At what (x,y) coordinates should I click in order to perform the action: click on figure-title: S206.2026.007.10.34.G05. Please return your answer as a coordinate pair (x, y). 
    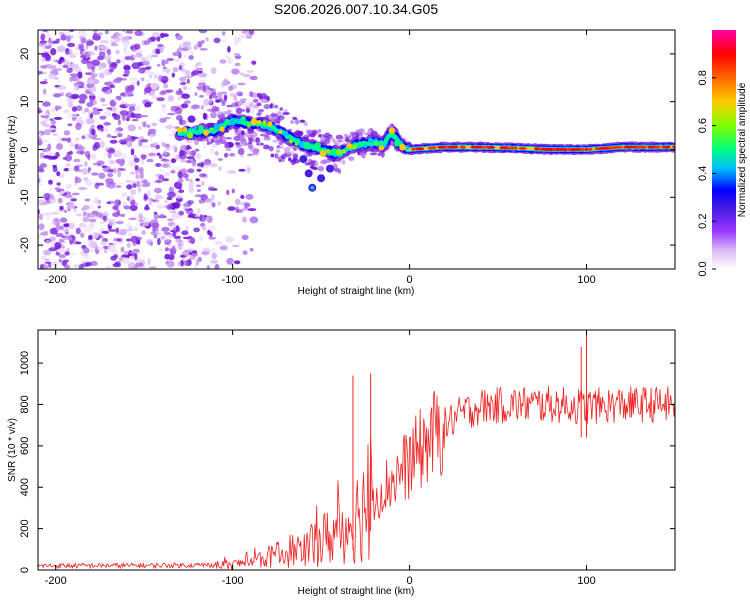
    Looking at the image, I should click on (356, 9).